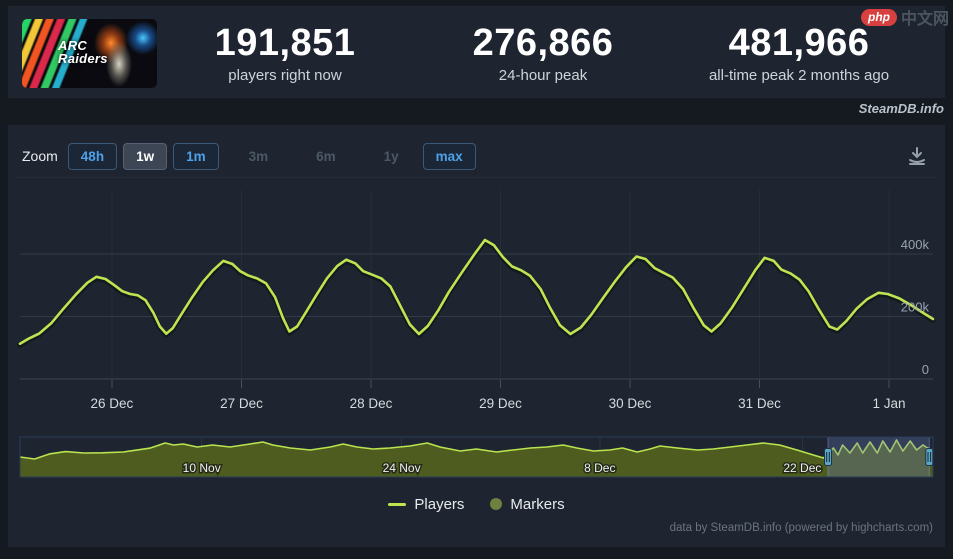 This screenshot has height=559, width=953. What do you see at coordinates (449, 156) in the screenshot?
I see `zoom-button-max: max` at bounding box center [449, 156].